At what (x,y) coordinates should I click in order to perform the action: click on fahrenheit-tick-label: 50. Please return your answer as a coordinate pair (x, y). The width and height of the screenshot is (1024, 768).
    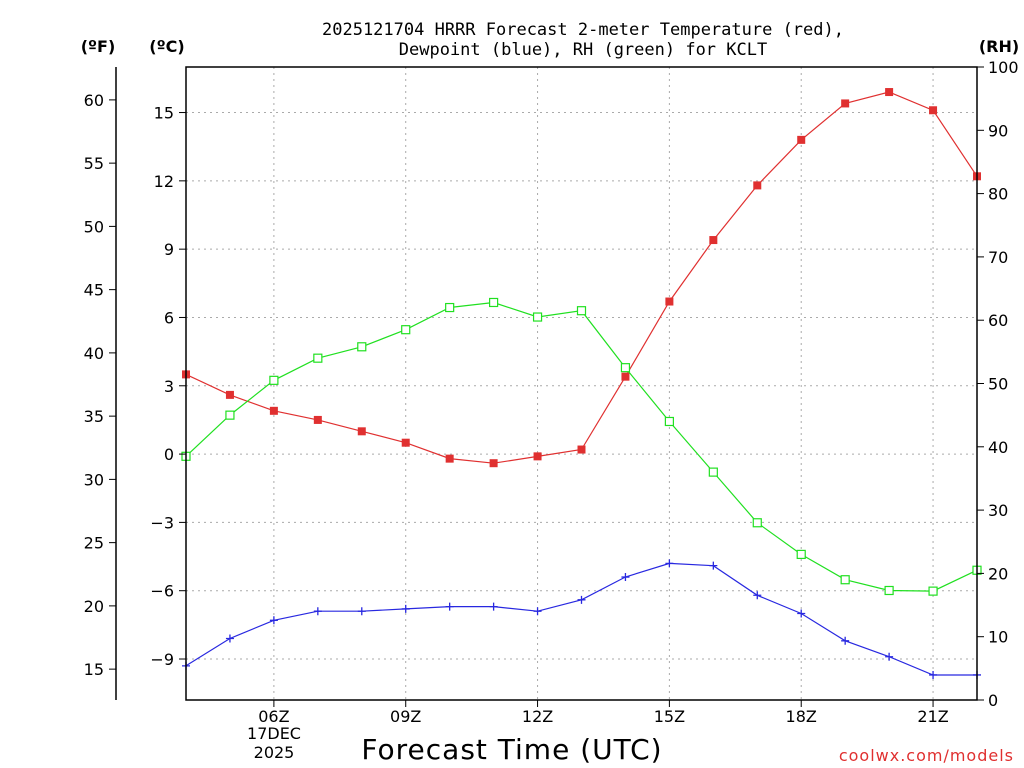
    Looking at the image, I should click on (94, 226).